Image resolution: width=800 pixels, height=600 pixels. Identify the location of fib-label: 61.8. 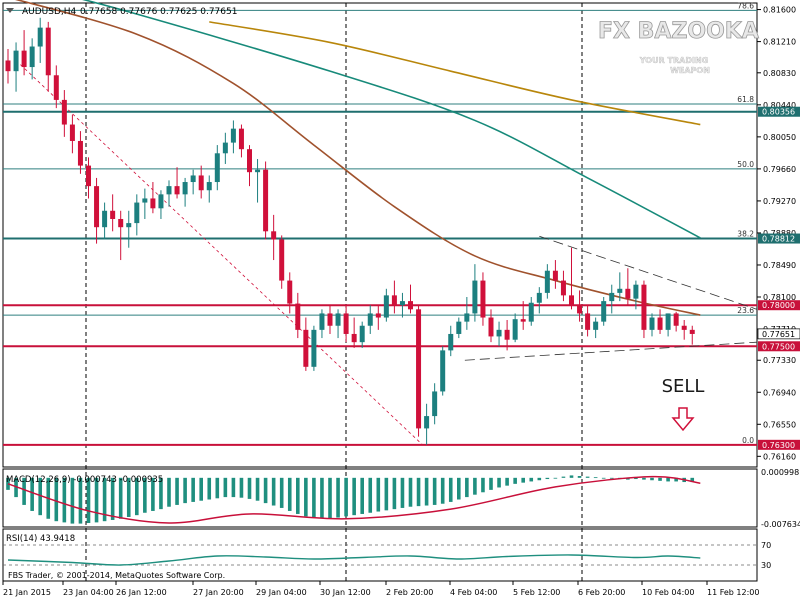
(745, 99).